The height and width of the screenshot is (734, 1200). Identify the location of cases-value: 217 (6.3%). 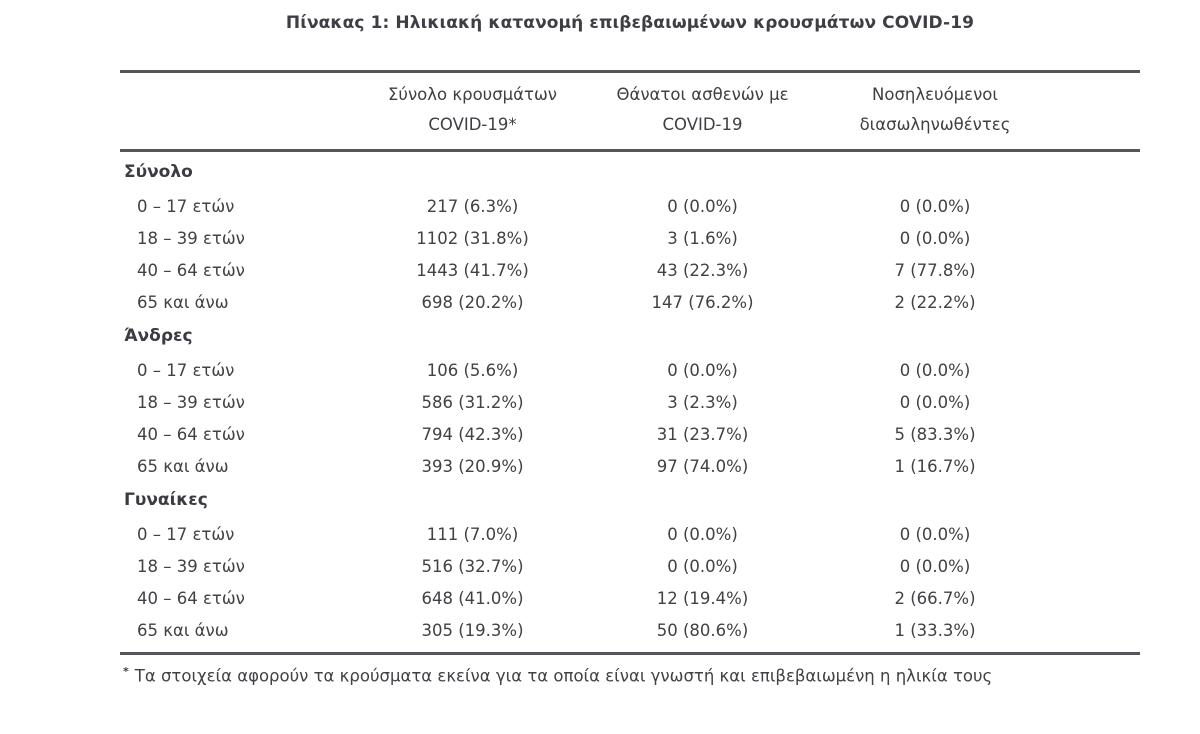
(472, 206).